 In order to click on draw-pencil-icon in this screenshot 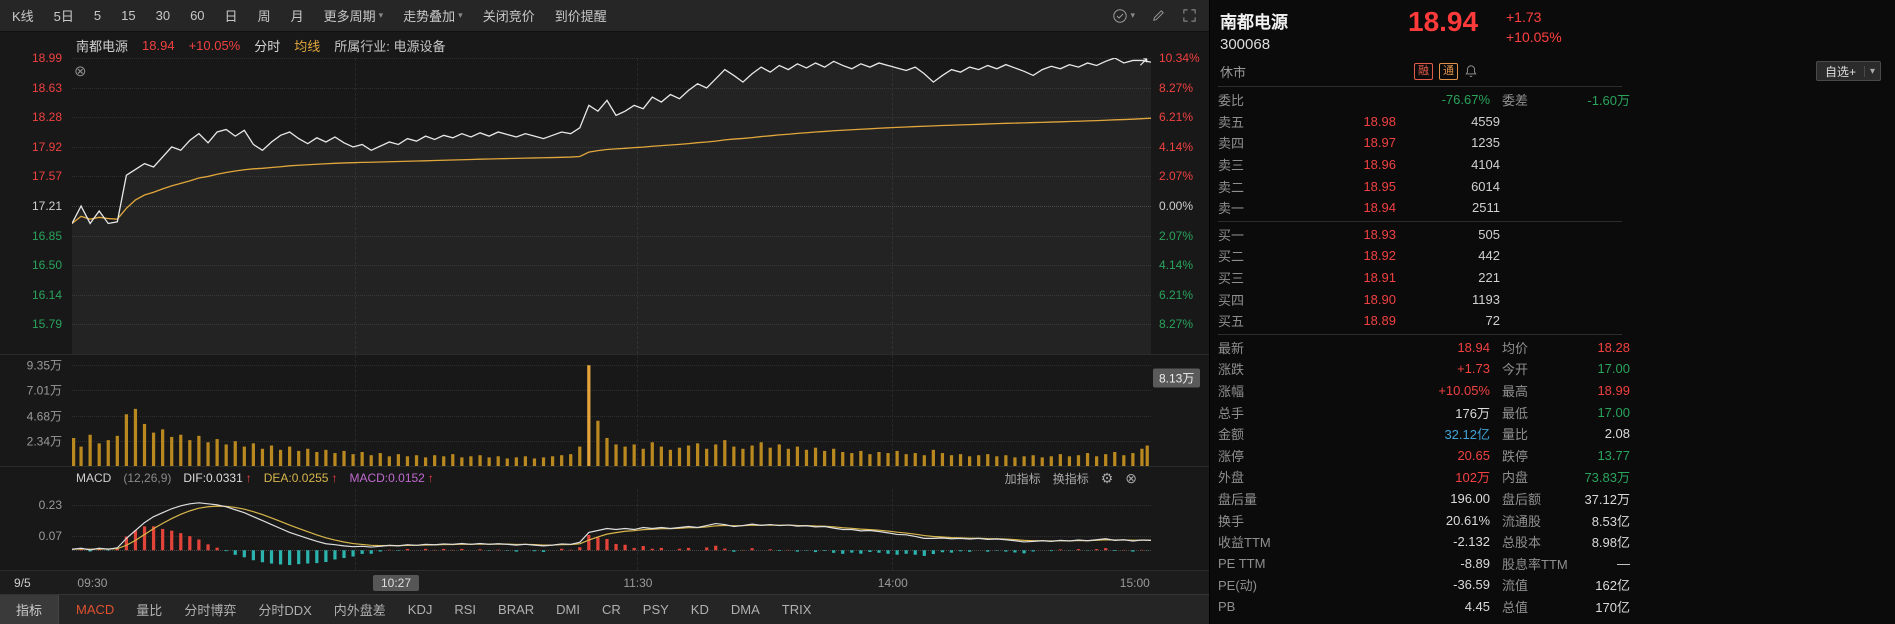, I will do `click(1158, 15)`.